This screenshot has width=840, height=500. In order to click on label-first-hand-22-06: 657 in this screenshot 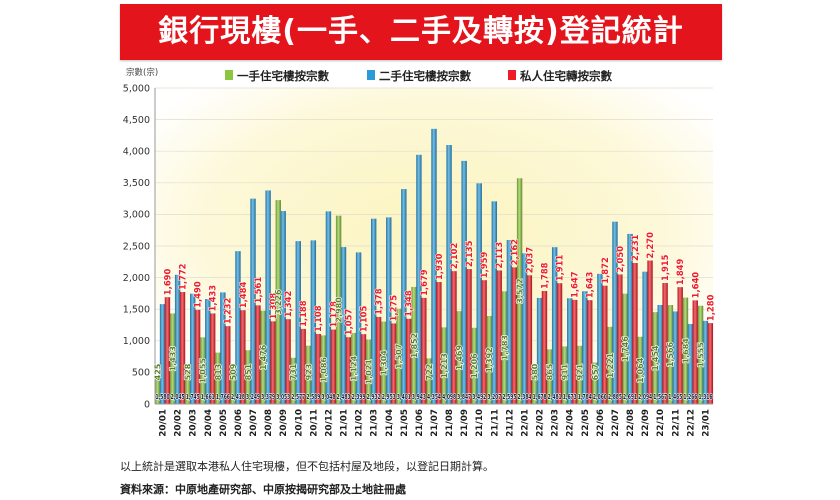, I will do `click(595, 372)`.